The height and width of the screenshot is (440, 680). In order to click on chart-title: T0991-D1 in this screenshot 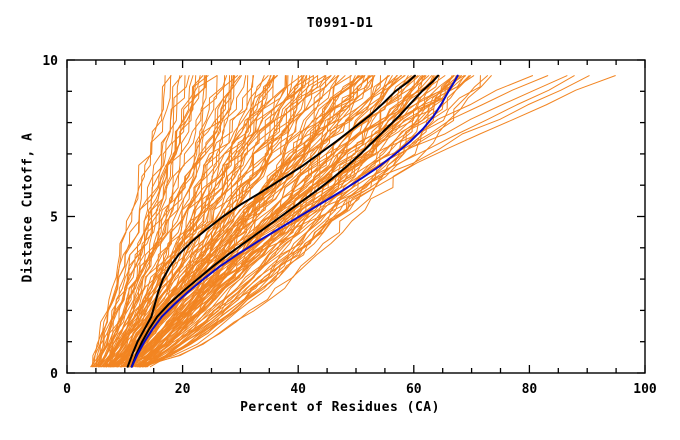, I will do `click(340, 23)`.